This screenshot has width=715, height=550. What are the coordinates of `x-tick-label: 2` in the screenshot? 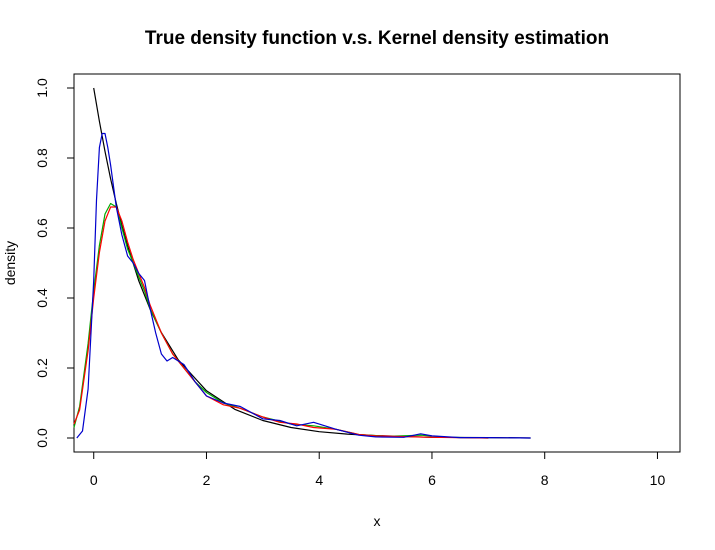 It's located at (207, 480).